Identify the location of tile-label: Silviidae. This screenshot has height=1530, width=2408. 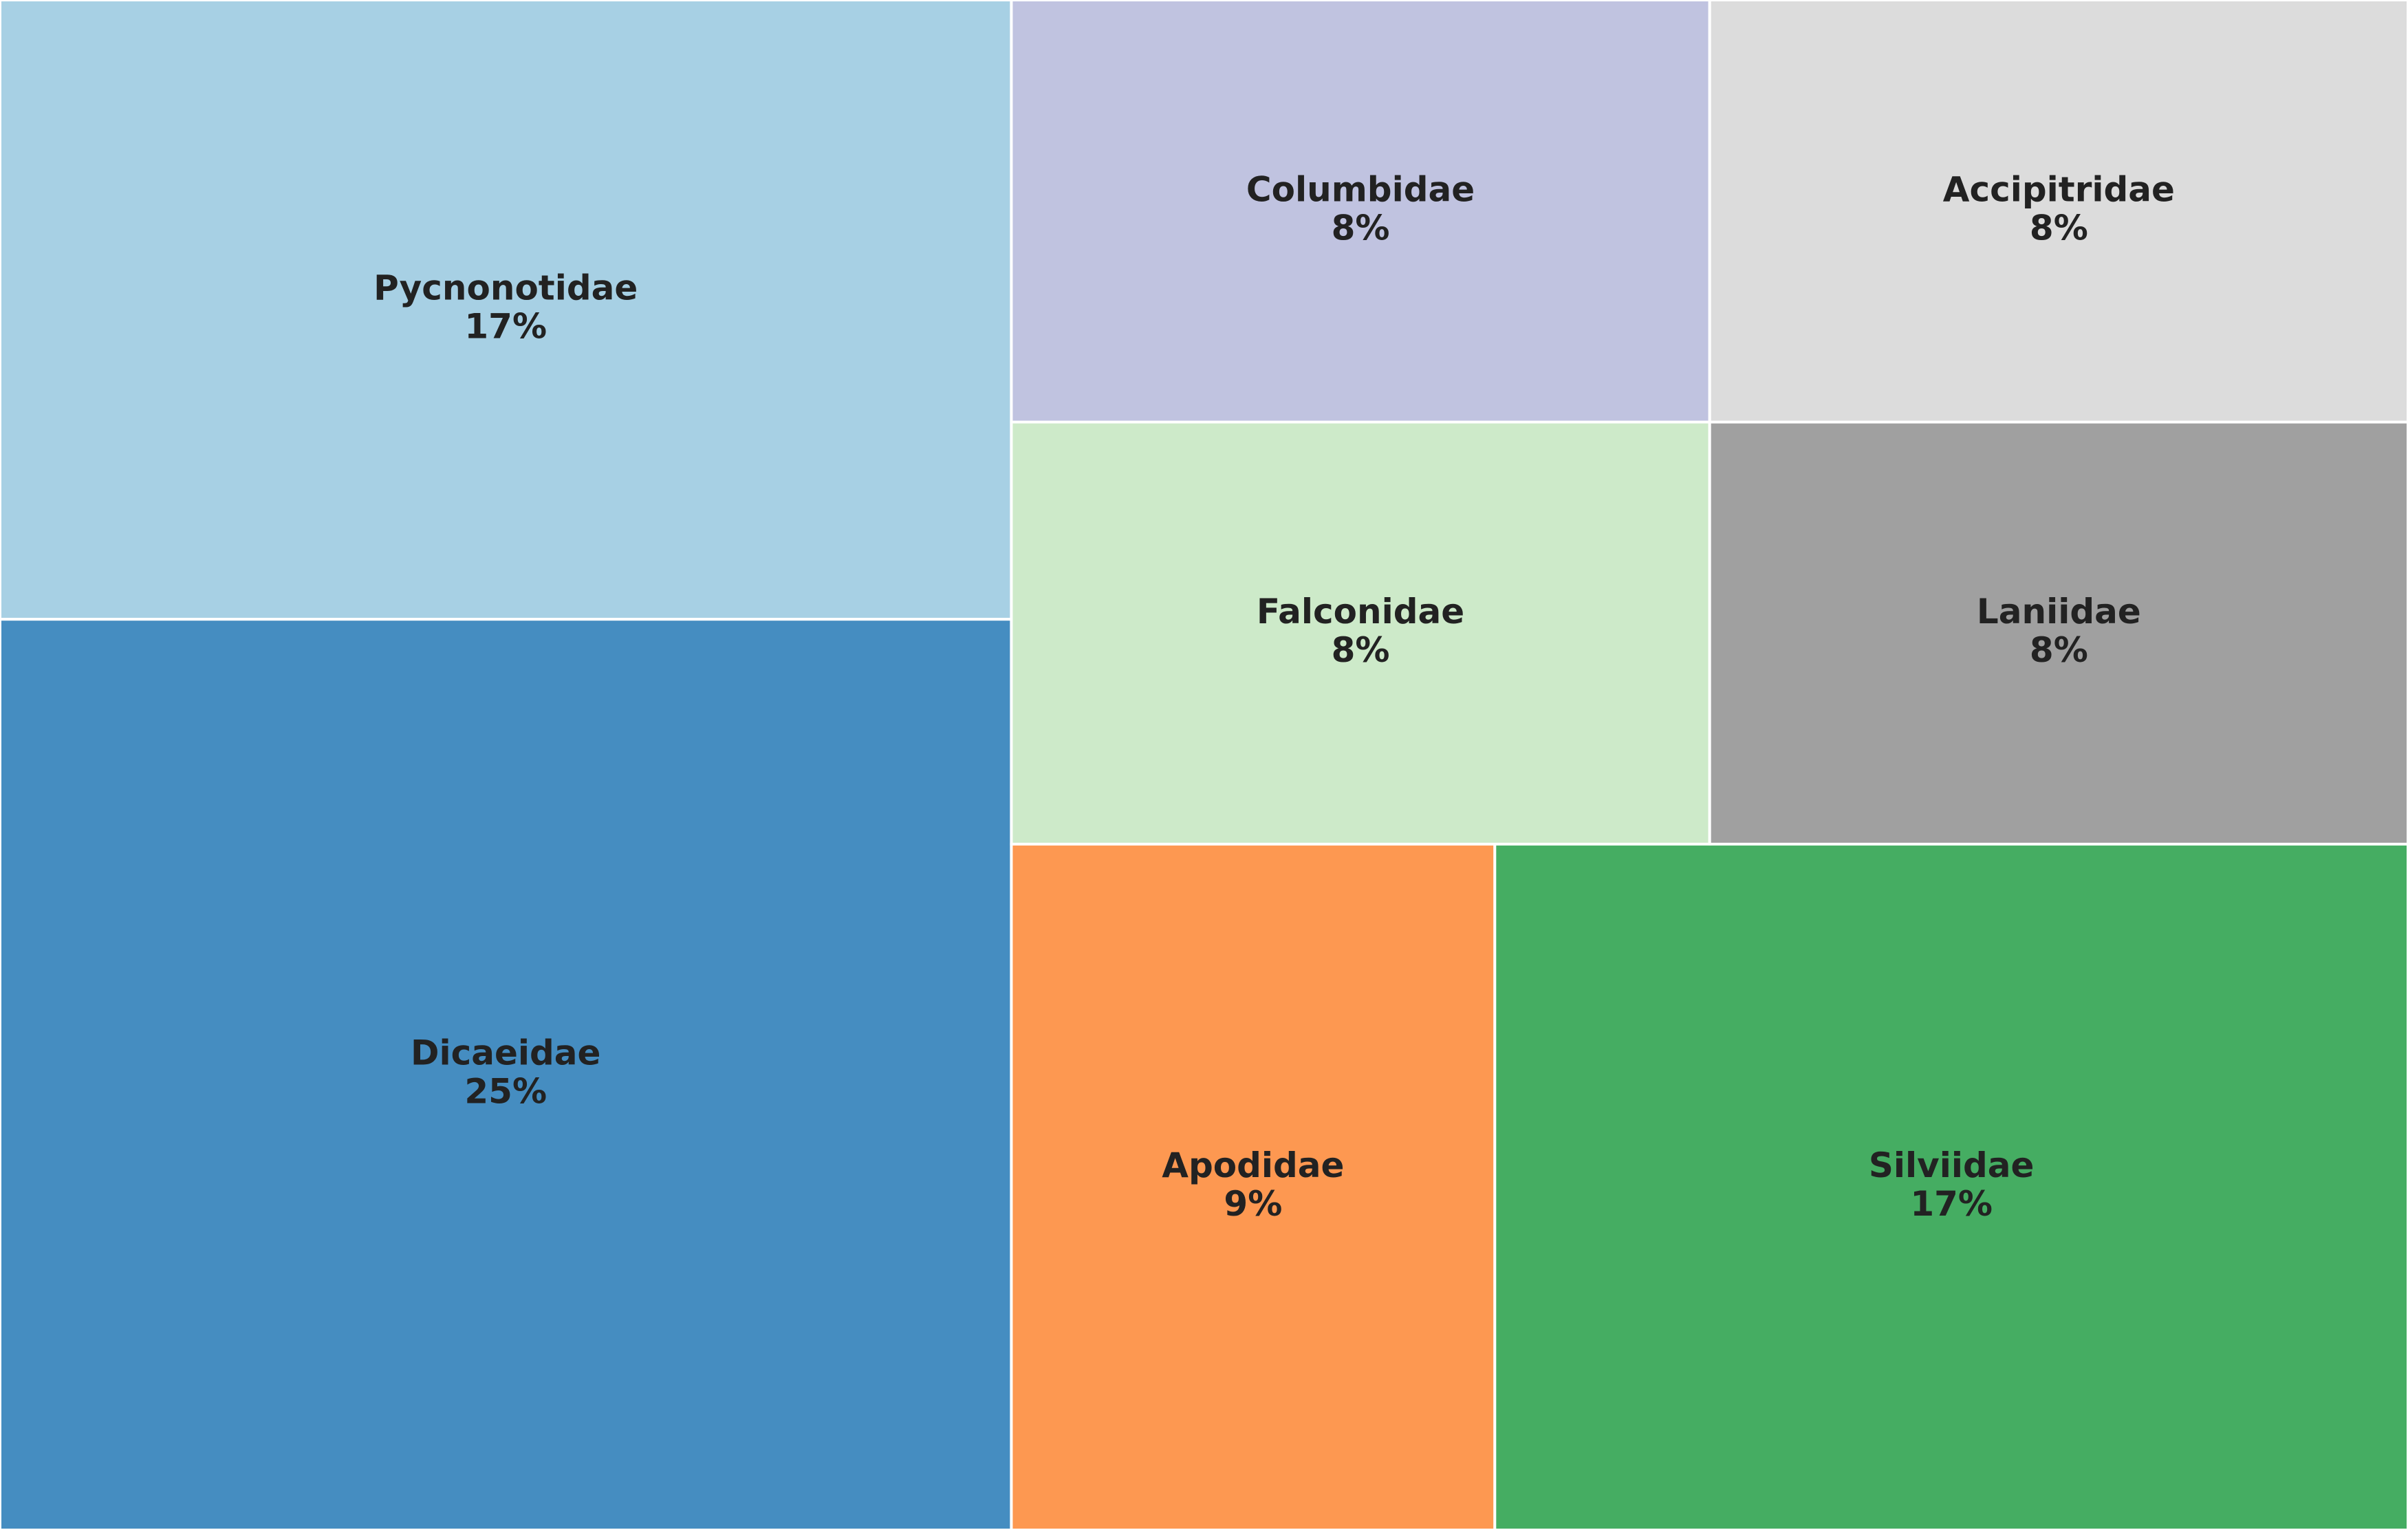
(1952, 1165).